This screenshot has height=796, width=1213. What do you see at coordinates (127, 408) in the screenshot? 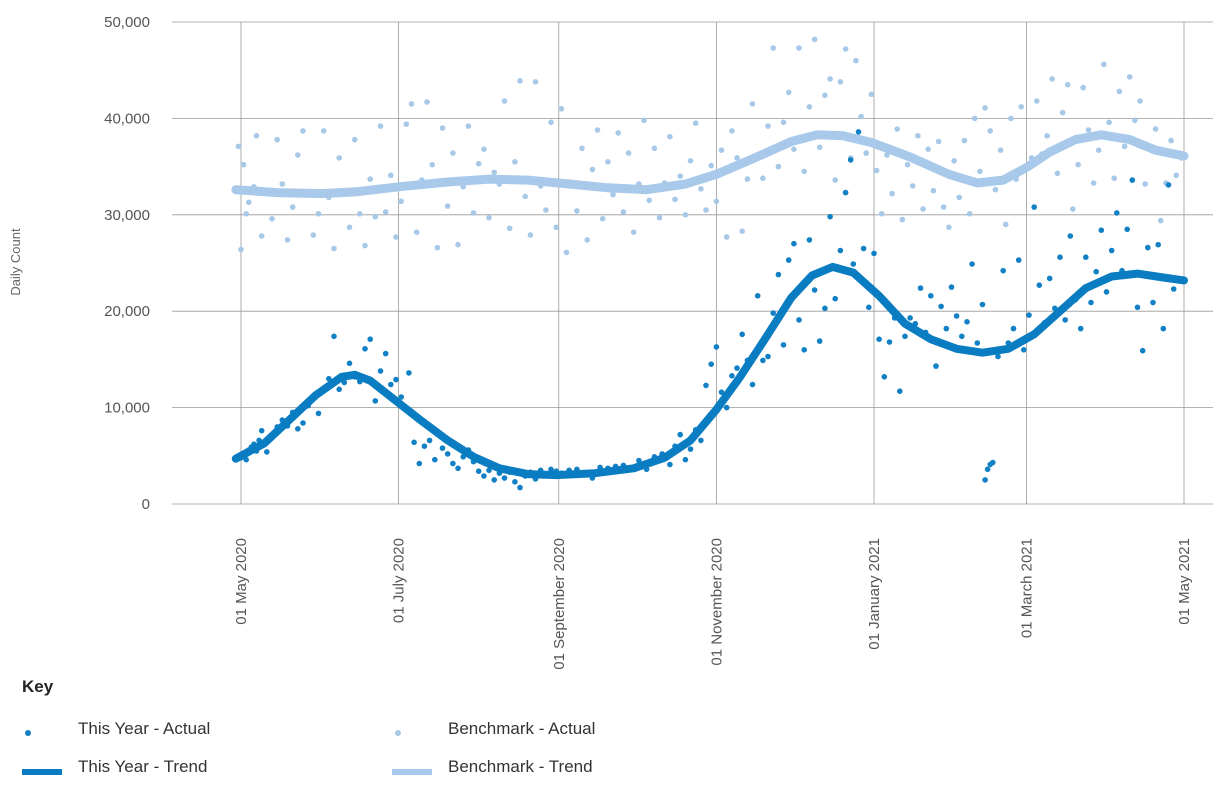
I see `y-tick-label: 10,000` at bounding box center [127, 408].